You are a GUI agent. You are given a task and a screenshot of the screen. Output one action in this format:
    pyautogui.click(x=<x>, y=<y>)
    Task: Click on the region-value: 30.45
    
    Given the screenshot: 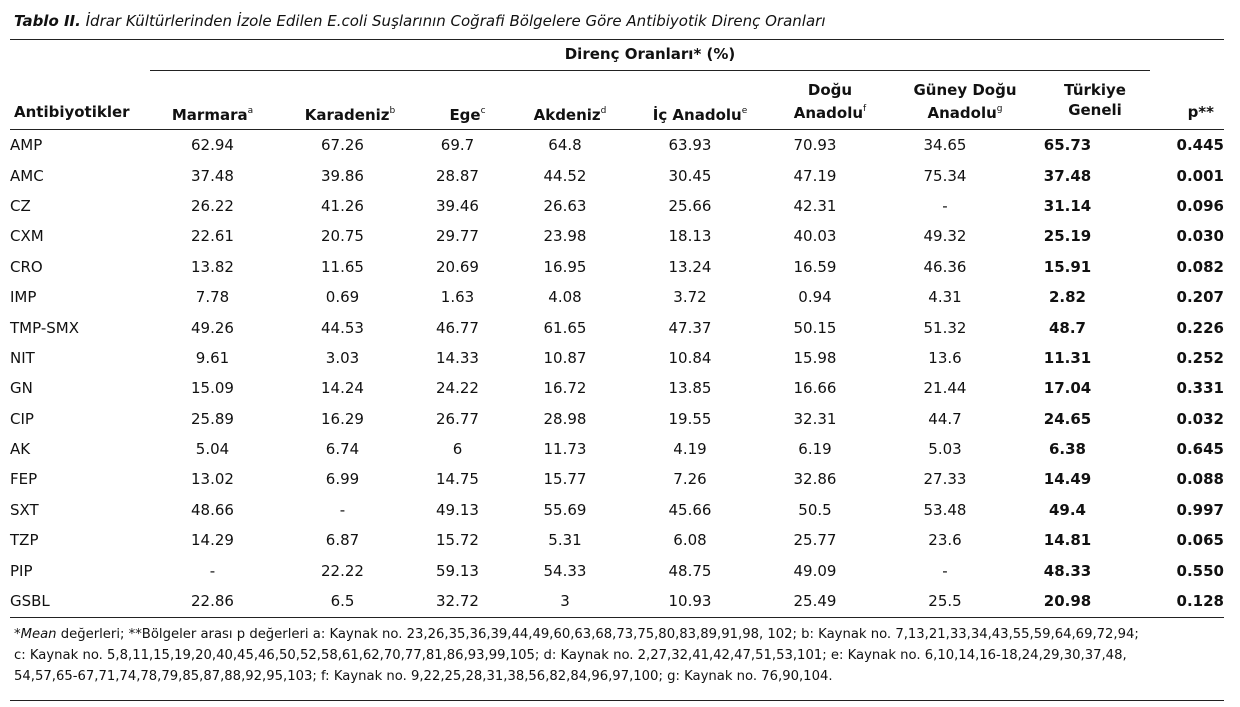 What is the action you would take?
    pyautogui.click(x=690, y=175)
    